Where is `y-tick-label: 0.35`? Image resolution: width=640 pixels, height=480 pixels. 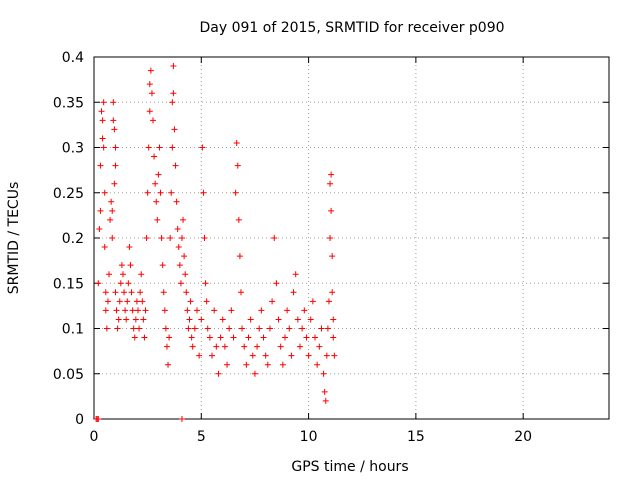 y-tick-label: 0.35 is located at coordinates (68, 103).